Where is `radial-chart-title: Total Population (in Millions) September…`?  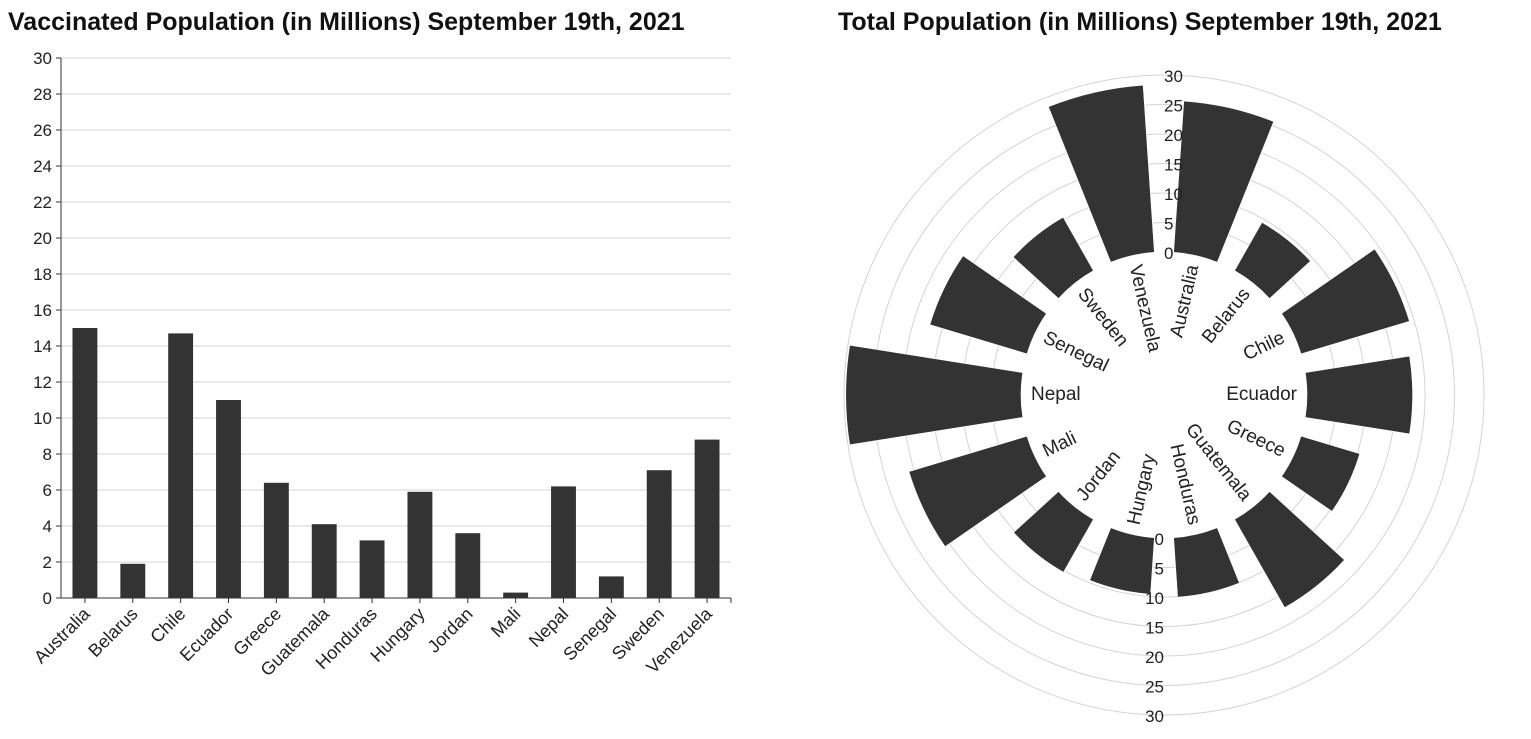
radial-chart-title: Total Population (in Millions) September… is located at coordinates (1140, 22).